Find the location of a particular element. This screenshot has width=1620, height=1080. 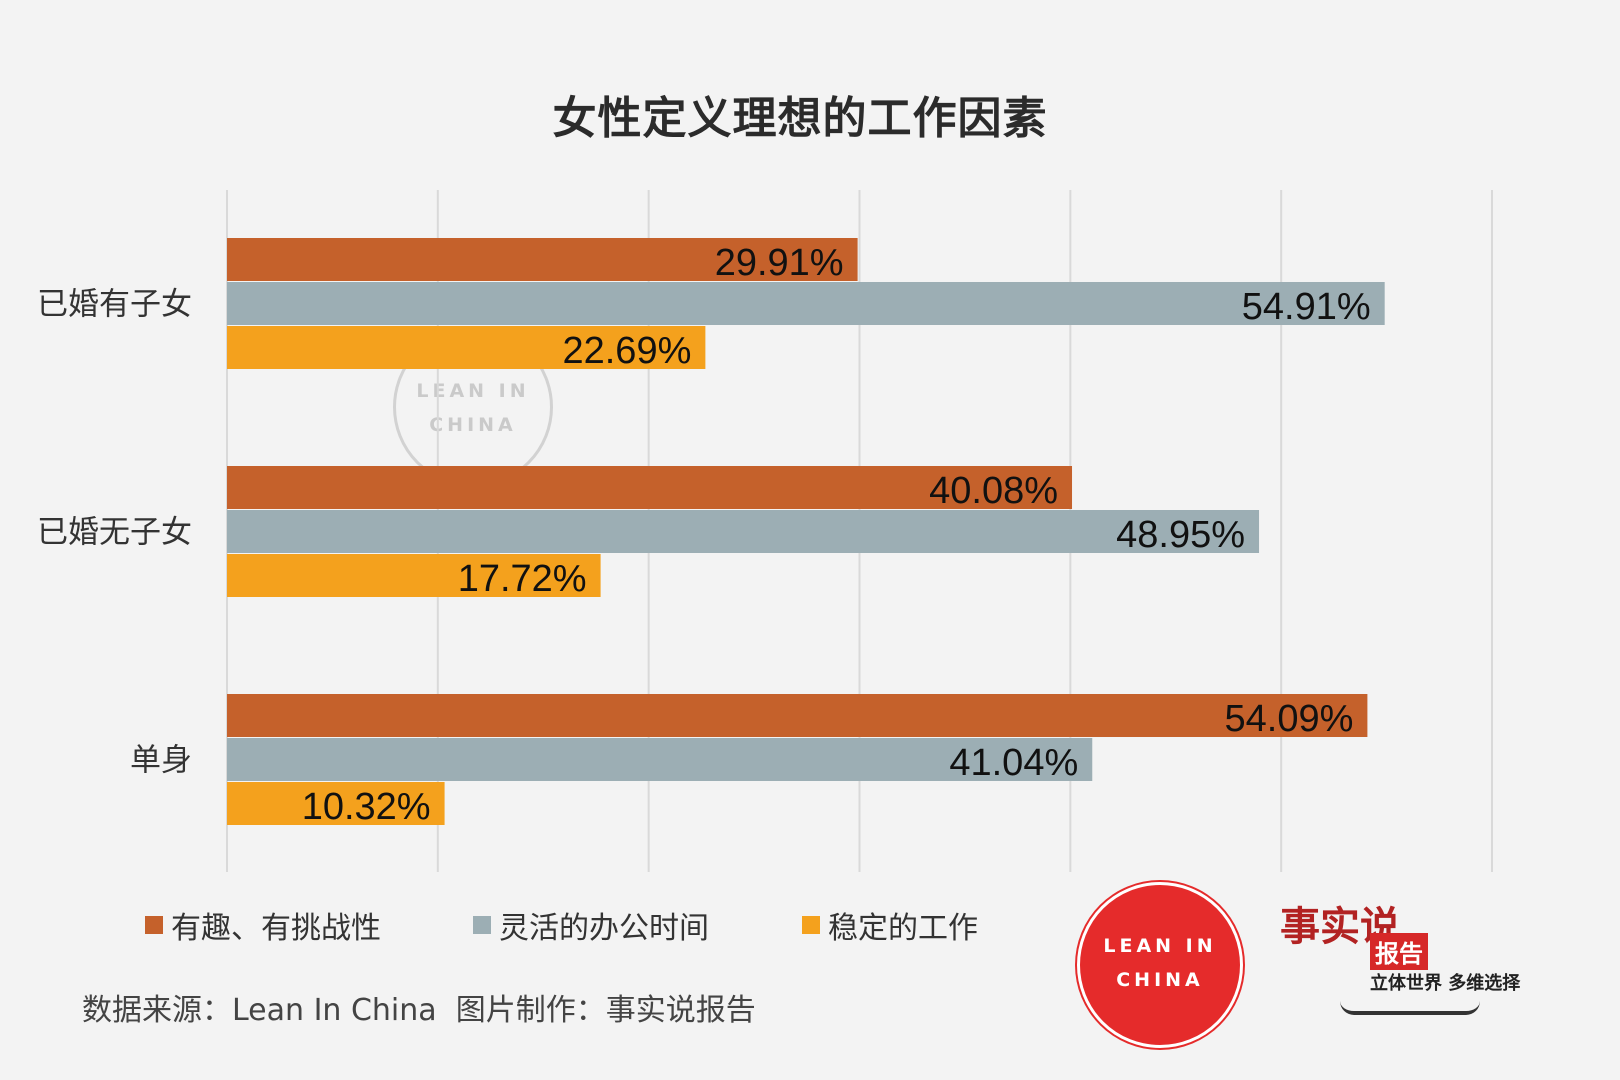

watermark-line2: CHINA is located at coordinates (473, 425).